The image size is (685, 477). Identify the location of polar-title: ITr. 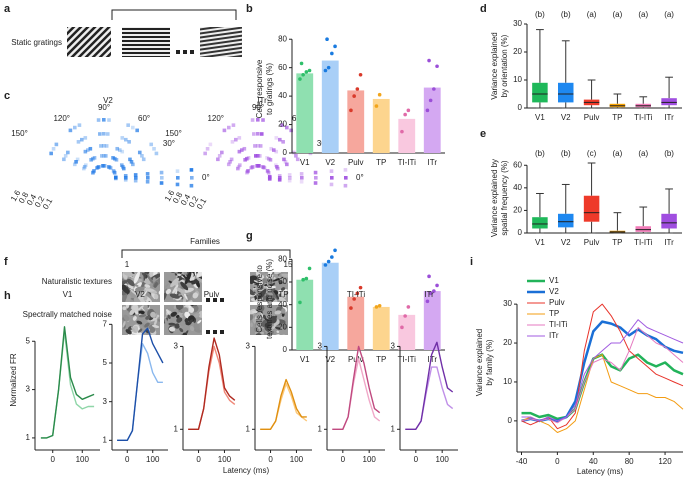
(262, 100).